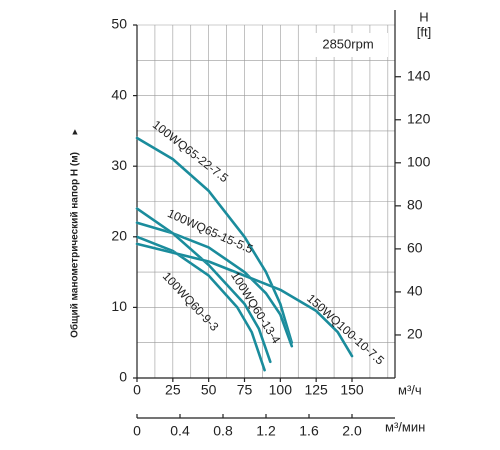  Describe the element at coordinates (223, 431) in the screenshot. I see `x2-tick-label: 0.8` at that location.